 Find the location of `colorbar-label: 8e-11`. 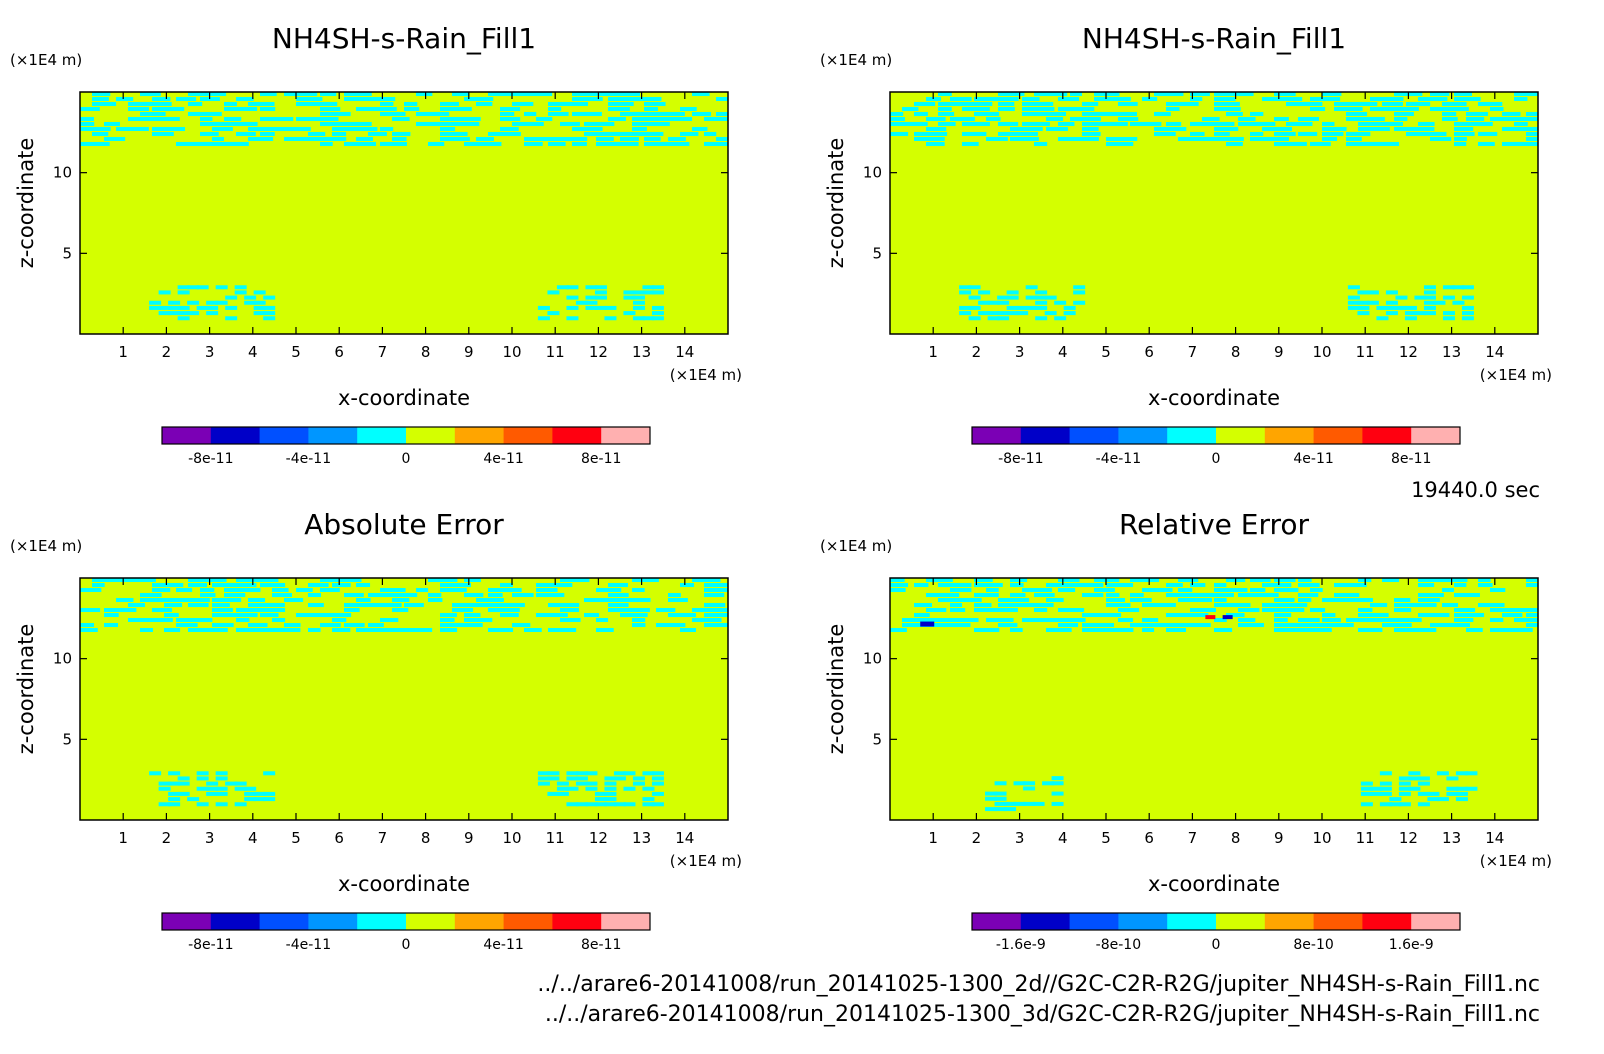

colorbar-label: 8e-11 is located at coordinates (601, 459).